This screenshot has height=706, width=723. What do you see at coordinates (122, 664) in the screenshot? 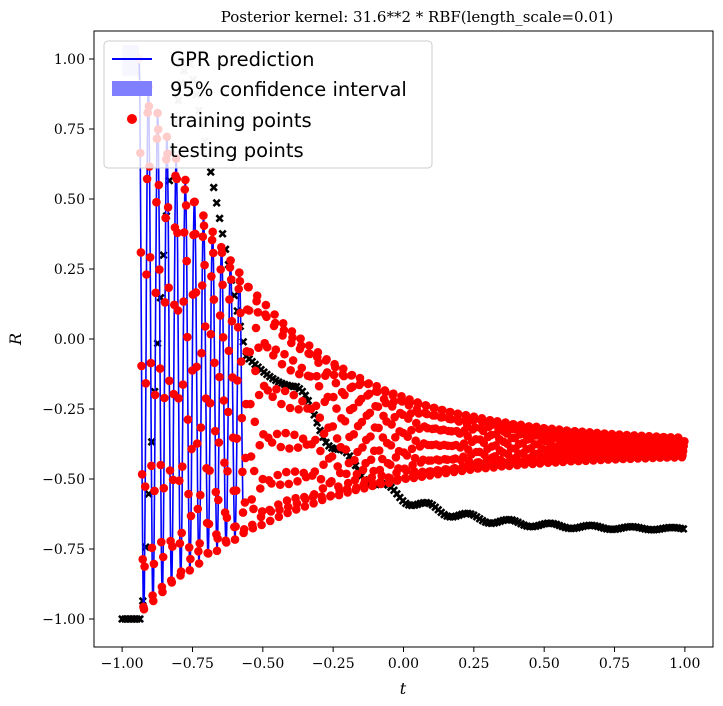
I see `x-tick-label: −1.00` at bounding box center [122, 664].